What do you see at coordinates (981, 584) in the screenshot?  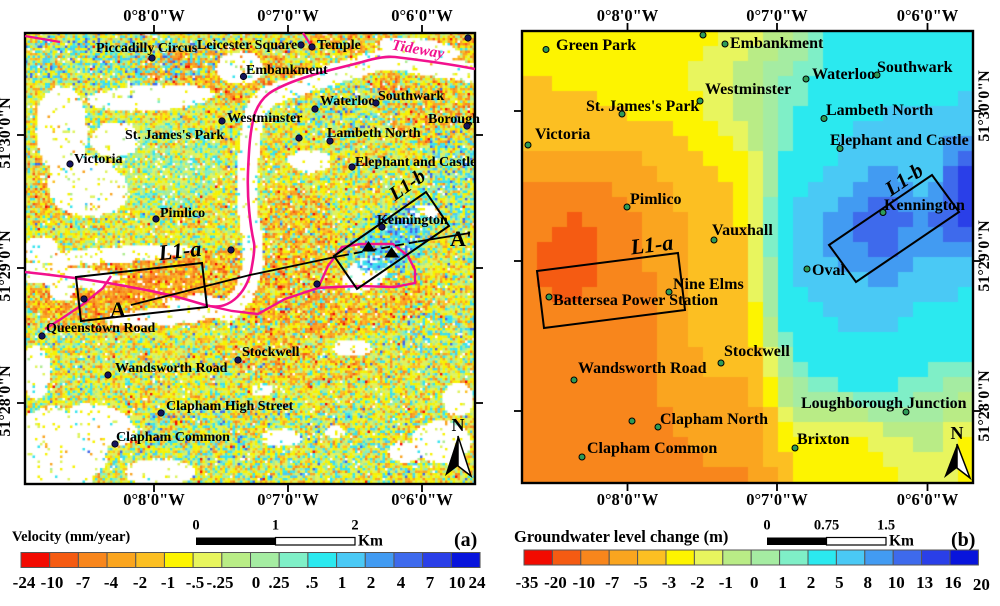 I see `svg-text: 20` at bounding box center [981, 584].